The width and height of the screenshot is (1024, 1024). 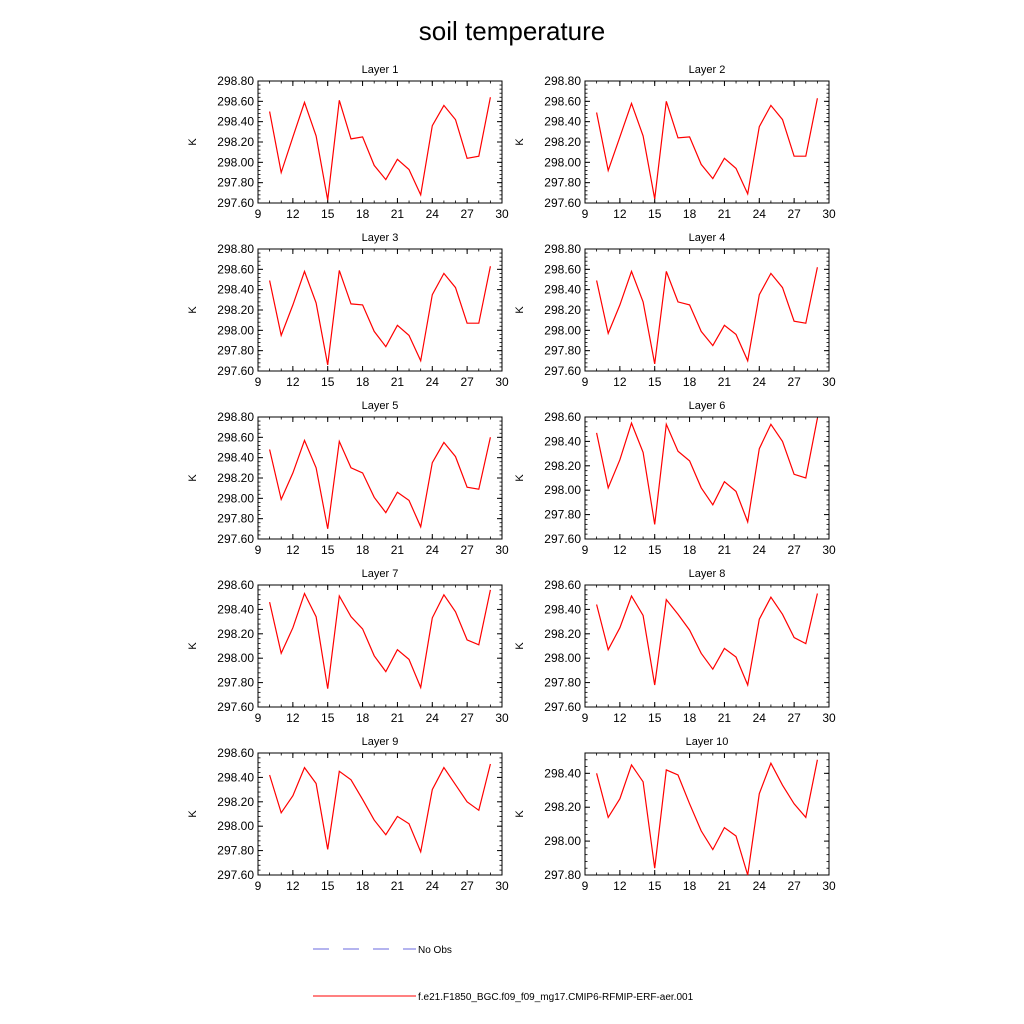 What do you see at coordinates (380, 742) in the screenshot?
I see `panel-title: Layer 9` at bounding box center [380, 742].